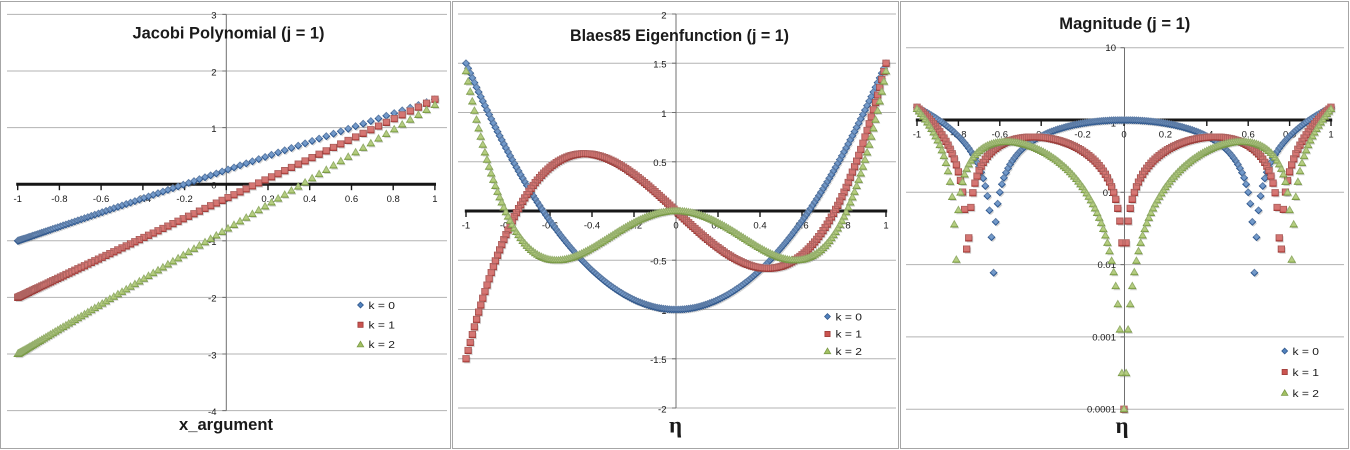  I want to click on svg-text: 3, so click(213, 16).